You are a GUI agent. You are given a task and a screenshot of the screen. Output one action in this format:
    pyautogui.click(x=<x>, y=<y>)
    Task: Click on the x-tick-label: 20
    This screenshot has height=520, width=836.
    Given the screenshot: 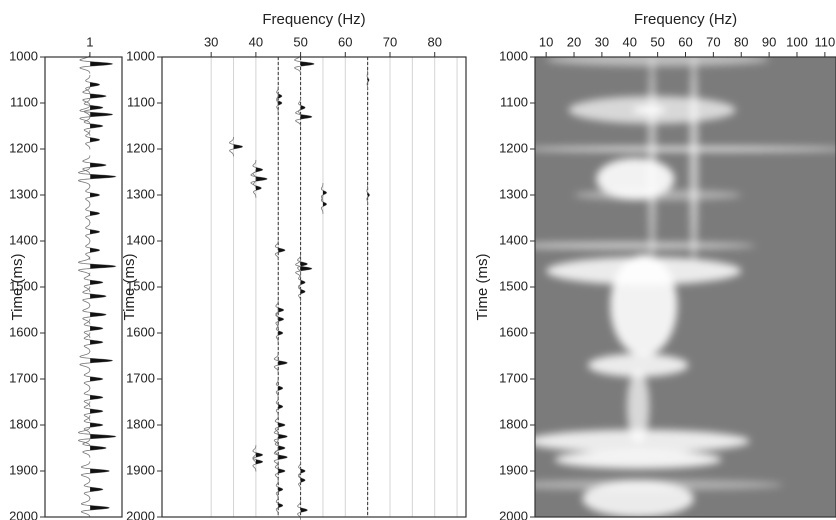 What is the action you would take?
    pyautogui.click(x=574, y=41)
    